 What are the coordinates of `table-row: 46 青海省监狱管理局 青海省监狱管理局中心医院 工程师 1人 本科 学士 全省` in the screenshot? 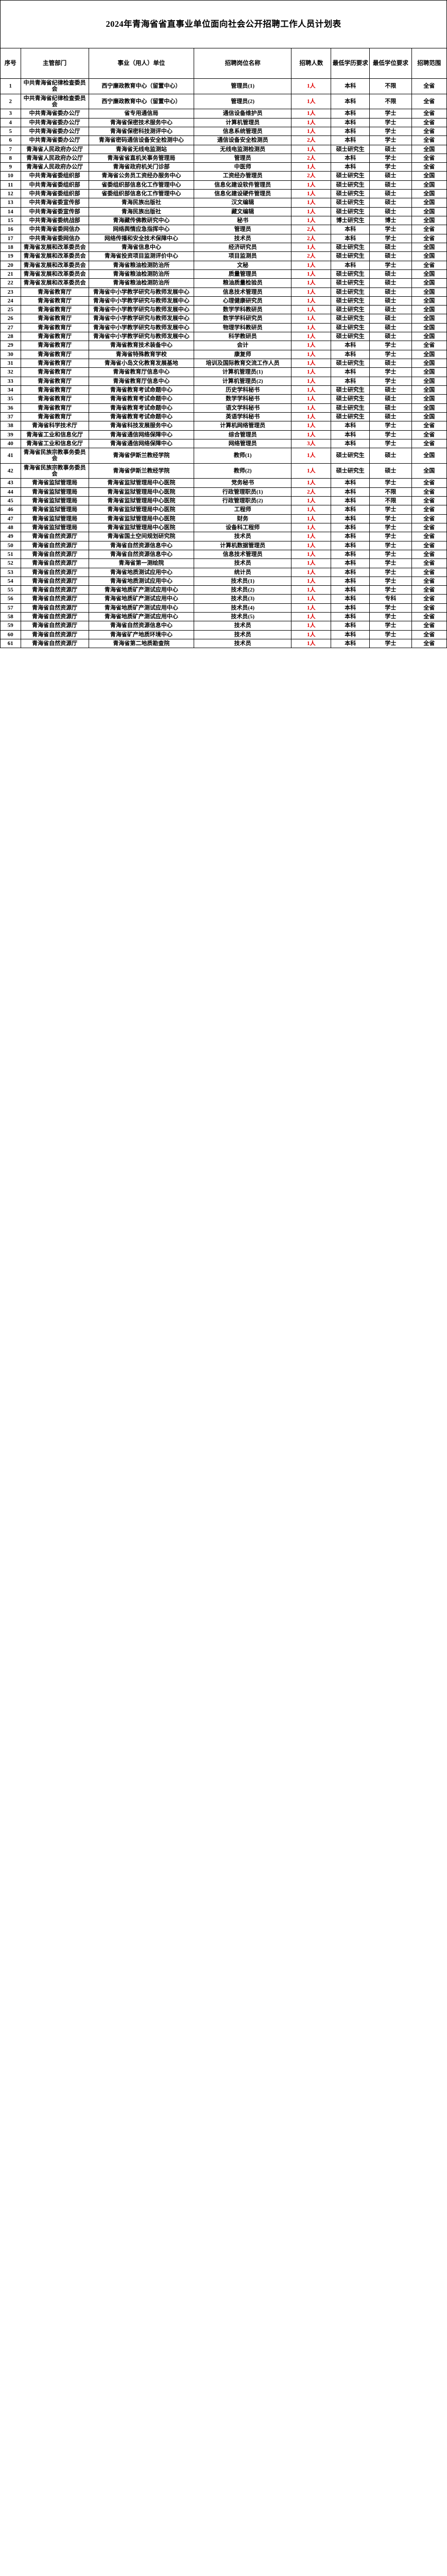 It's located at (223, 510).